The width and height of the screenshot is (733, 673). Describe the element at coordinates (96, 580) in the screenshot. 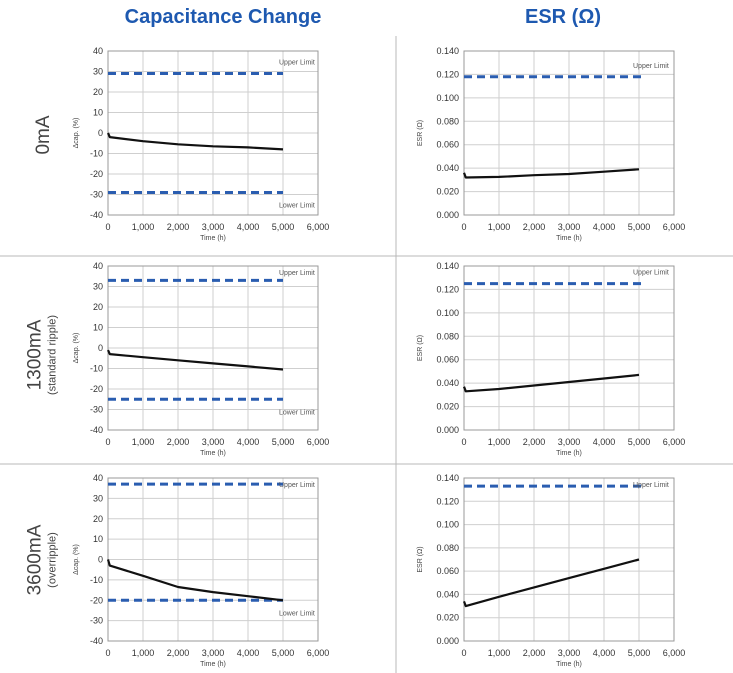

I see `y-tick-label: -10` at that location.